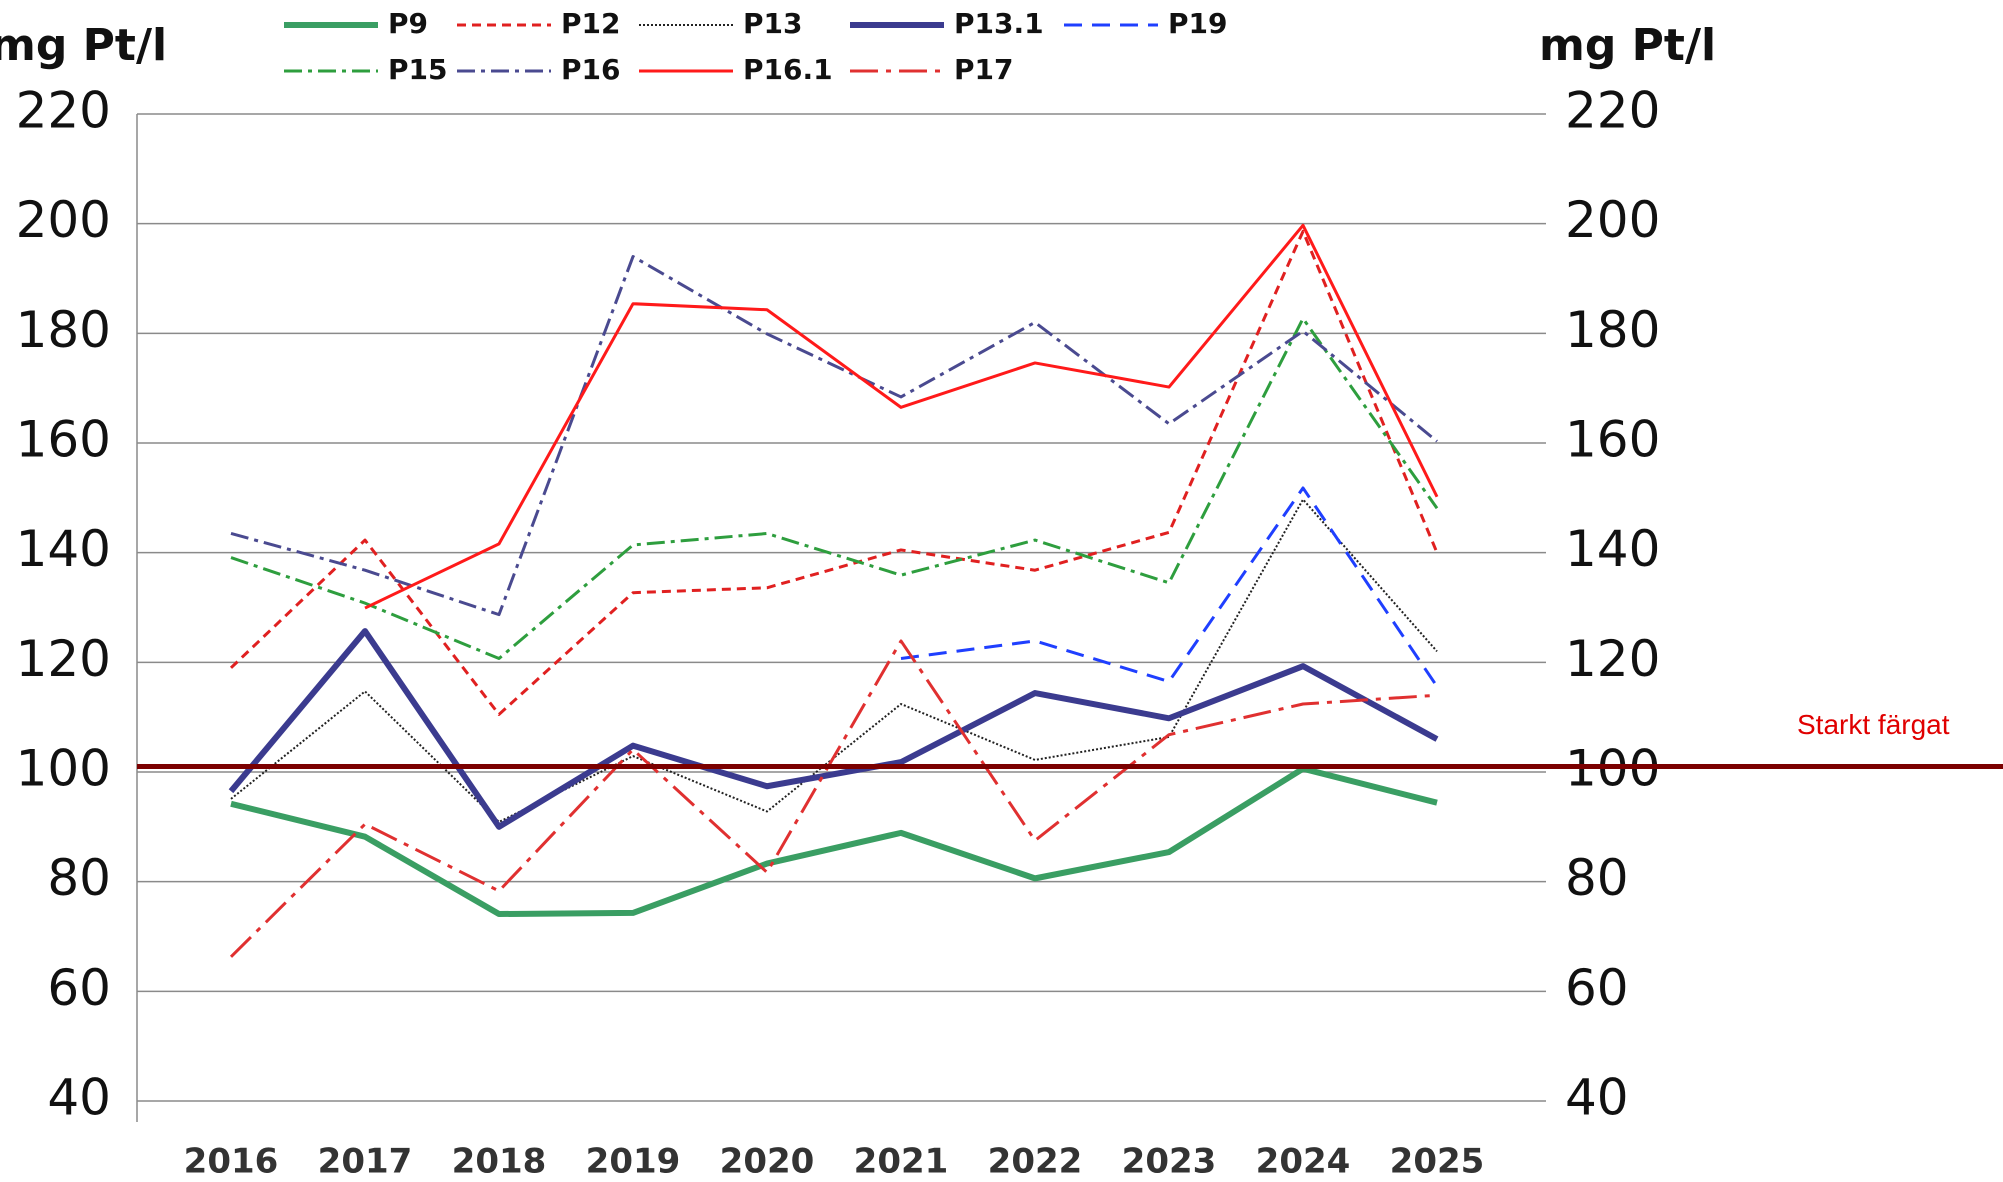 The image size is (2003, 1182). What do you see at coordinates (633, 1162) in the screenshot?
I see `x-tick-label: 2019` at bounding box center [633, 1162].